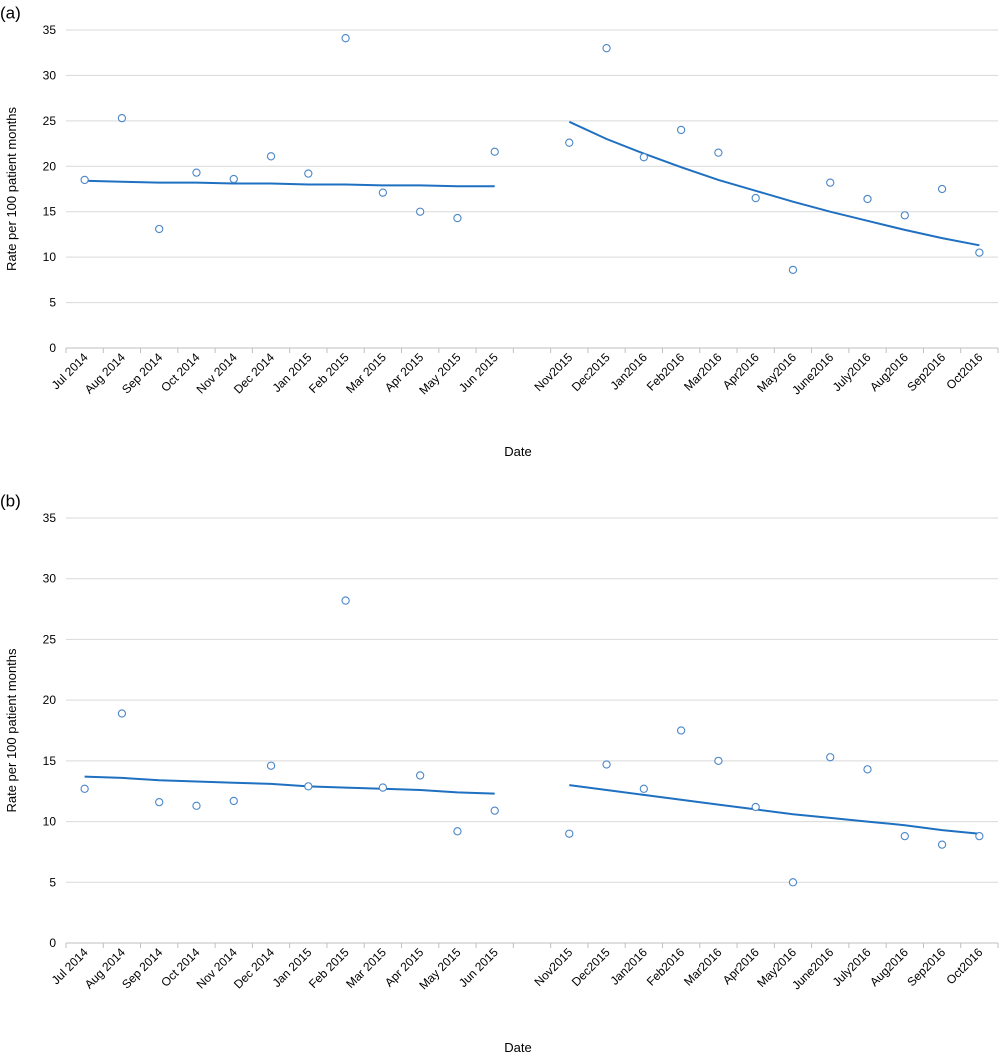 The width and height of the screenshot is (1000, 1057). Describe the element at coordinates (478, 967) in the screenshot. I see `x-tick-label: Jun 2015` at that location.